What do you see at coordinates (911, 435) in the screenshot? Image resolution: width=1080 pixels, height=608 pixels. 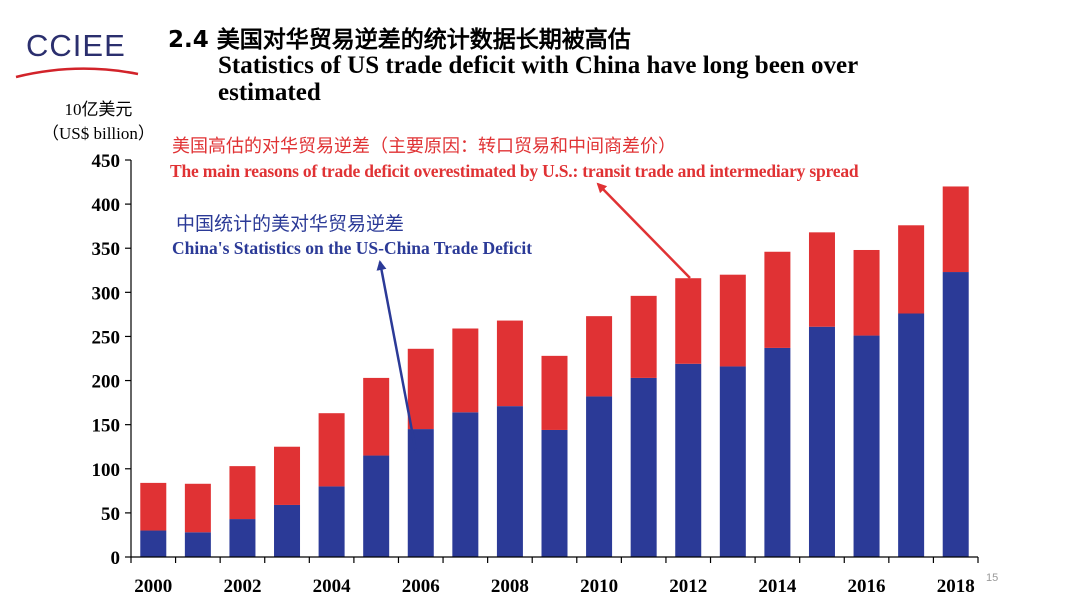 I see `bar-china-2017` at bounding box center [911, 435].